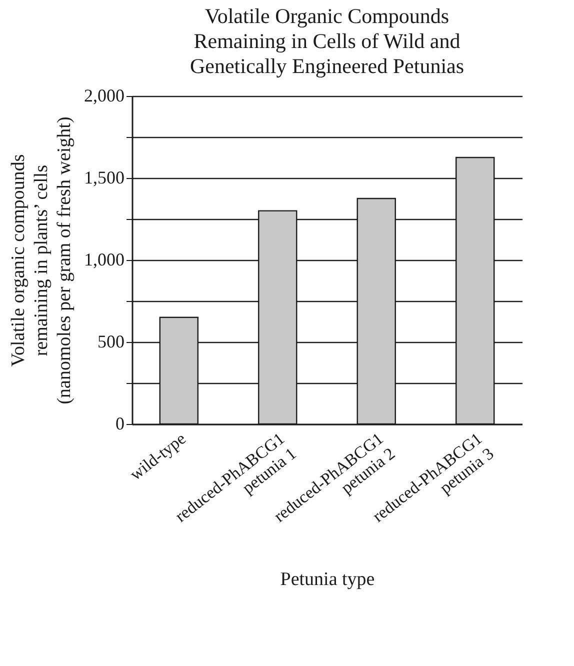 The width and height of the screenshot is (574, 666). I want to click on y-axis-title: Volatile organic compounds remaining in plants’ cells (nanomoles per gram of fresh weight), so click(41, 260).